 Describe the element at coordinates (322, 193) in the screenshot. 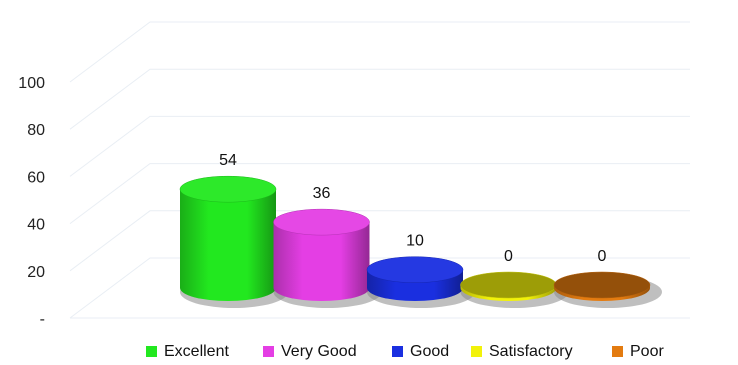

I see `data-label: 36` at that location.